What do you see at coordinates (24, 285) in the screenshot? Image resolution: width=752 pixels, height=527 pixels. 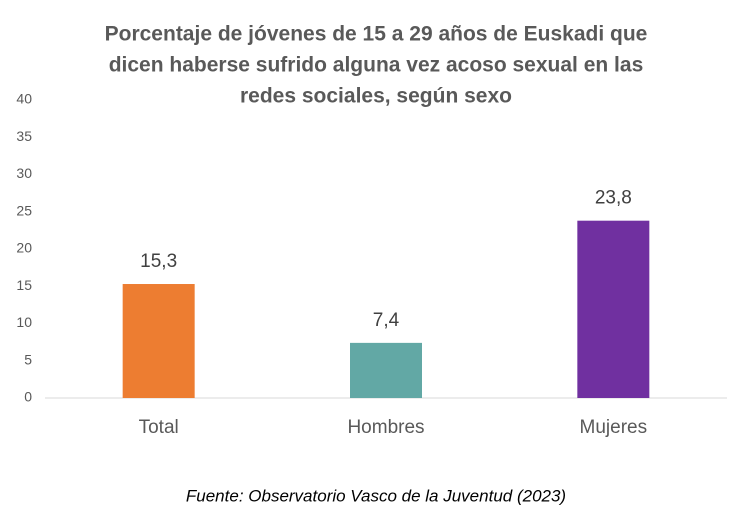 I see `y-tick-label: 15` at bounding box center [24, 285].